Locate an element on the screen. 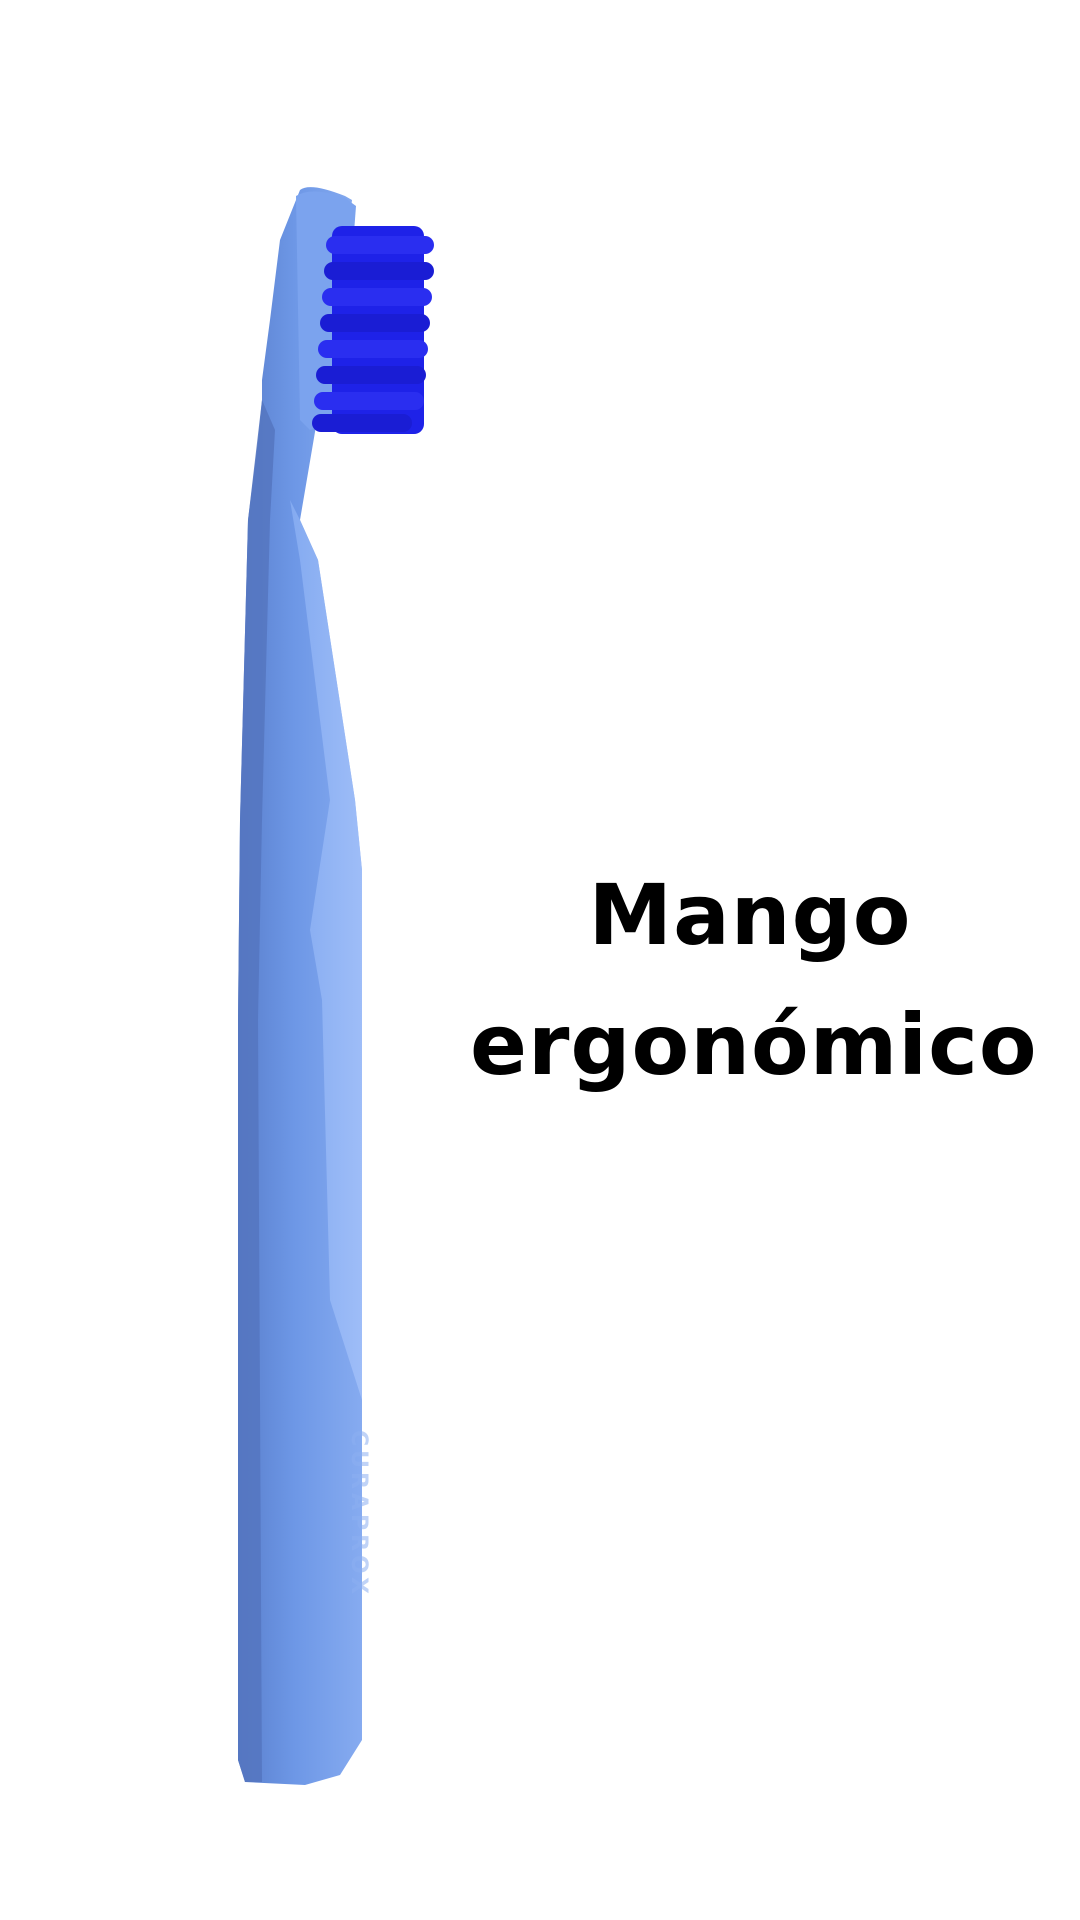  handle-shadow-edge is located at coordinates (256, 1091).